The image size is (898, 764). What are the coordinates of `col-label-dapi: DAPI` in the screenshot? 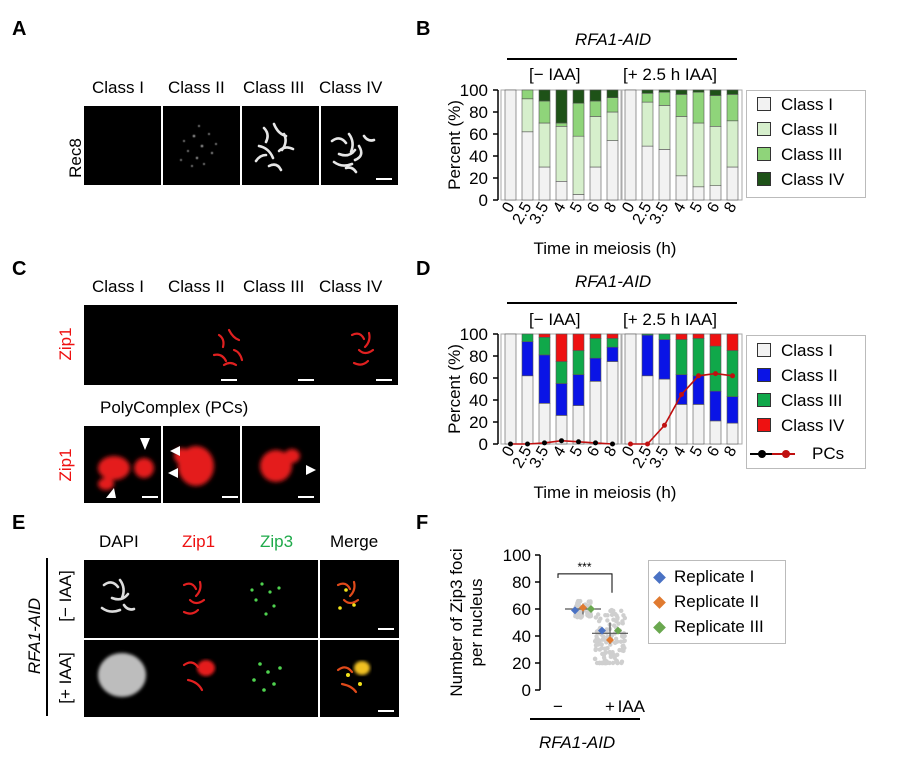 It's located at (119, 541).